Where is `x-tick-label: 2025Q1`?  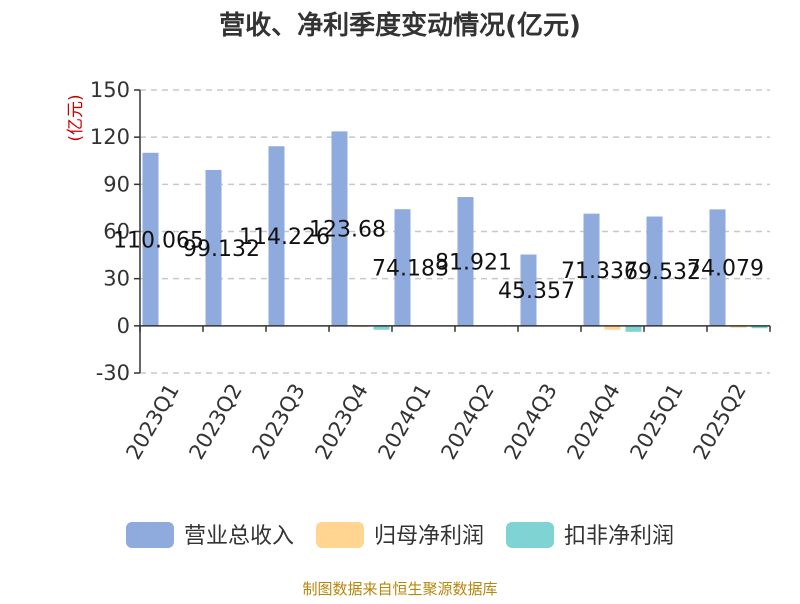 x-tick-label: 2025Q1 is located at coordinates (656, 422).